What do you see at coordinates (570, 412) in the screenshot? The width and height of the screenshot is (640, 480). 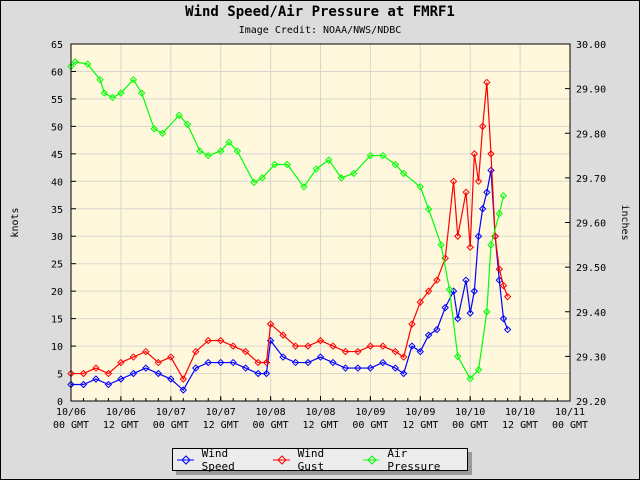 I see `x-tick-label-date: 10/11` at bounding box center [570, 412].